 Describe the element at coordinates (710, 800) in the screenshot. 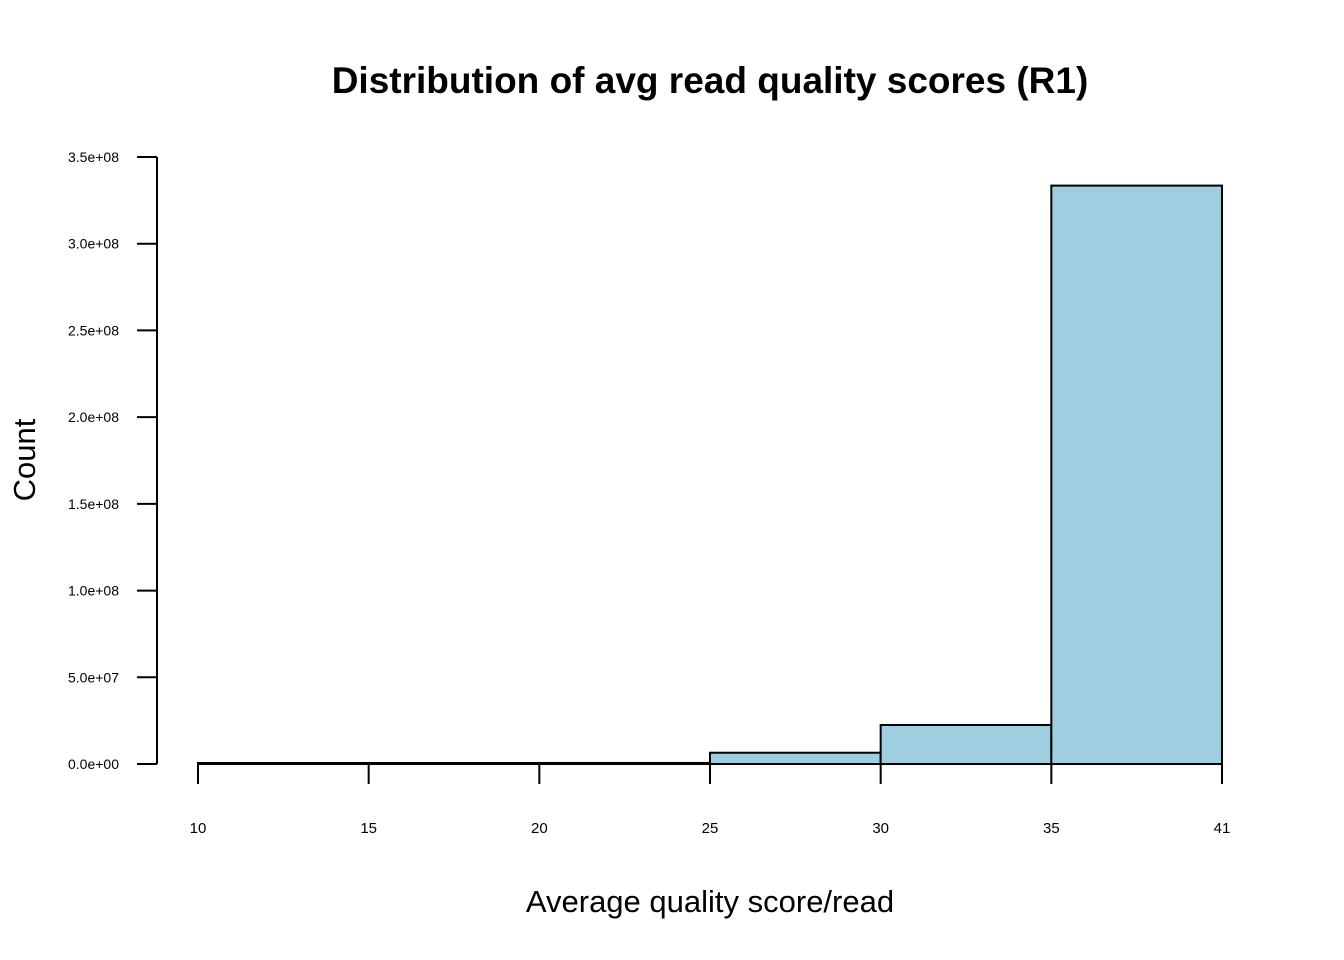

I see `x-axis: 10 15 20 25 30 35 41` at that location.